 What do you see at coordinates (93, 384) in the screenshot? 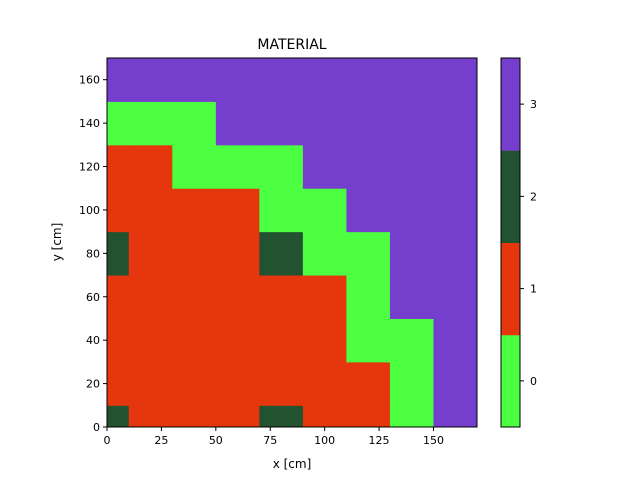
I see `y-tick-label: 20` at bounding box center [93, 384].